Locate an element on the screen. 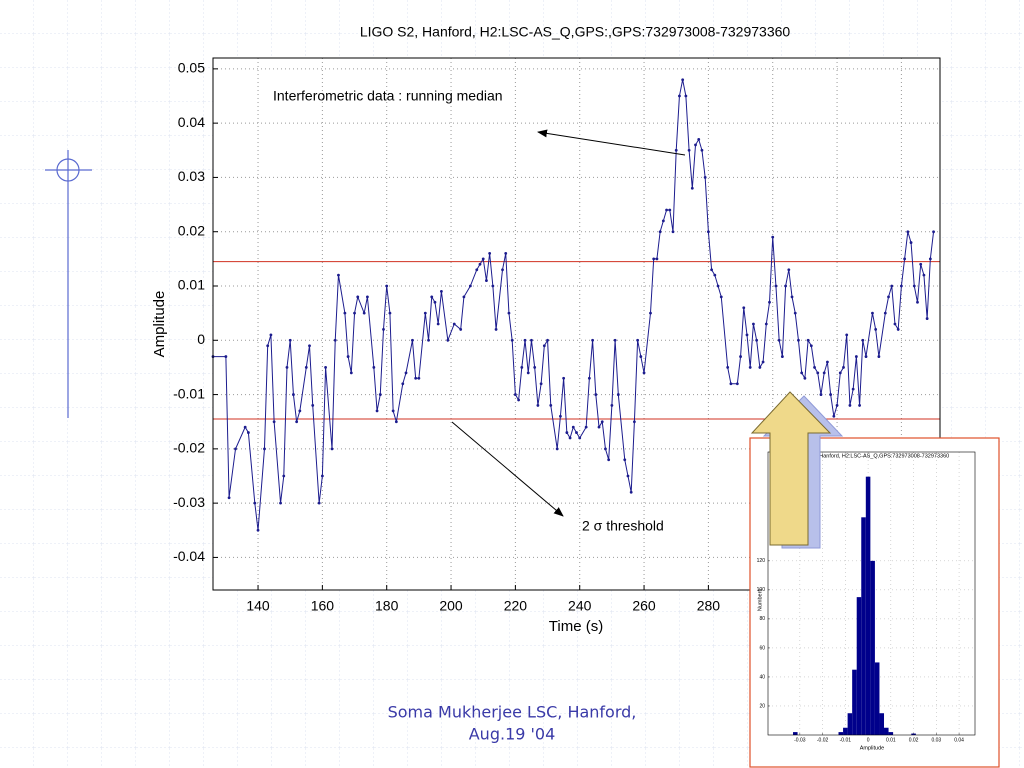 The width and height of the screenshot is (1024, 768). y-tick-label: 60 is located at coordinates (762, 648).